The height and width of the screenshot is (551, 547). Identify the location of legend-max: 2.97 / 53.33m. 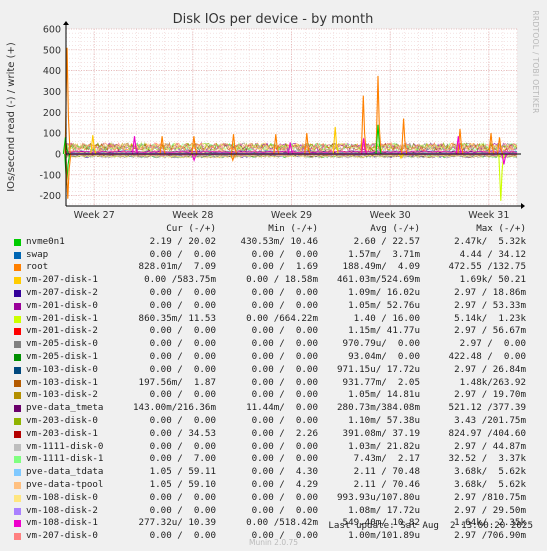
(490, 305).